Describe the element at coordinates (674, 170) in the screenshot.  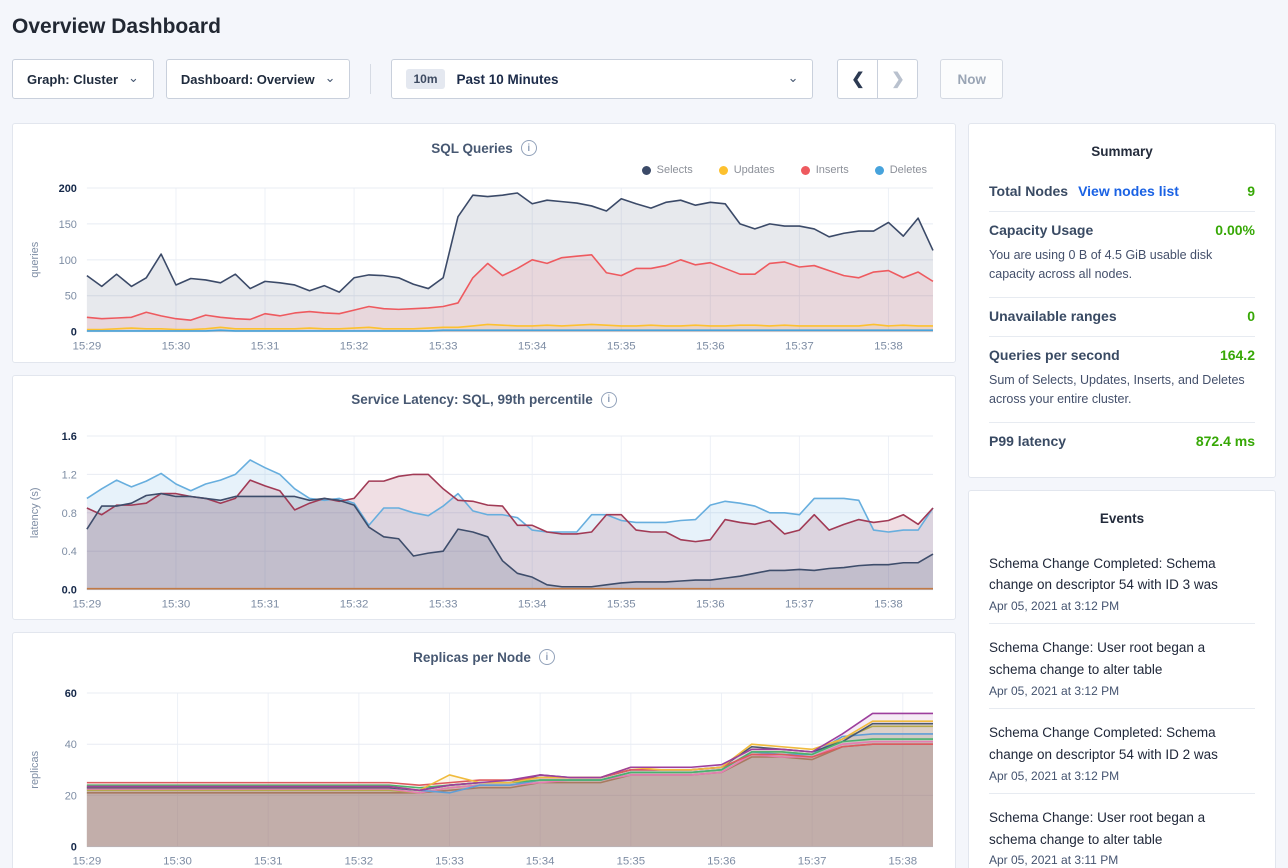
I see `legend-label: Selects` at that location.